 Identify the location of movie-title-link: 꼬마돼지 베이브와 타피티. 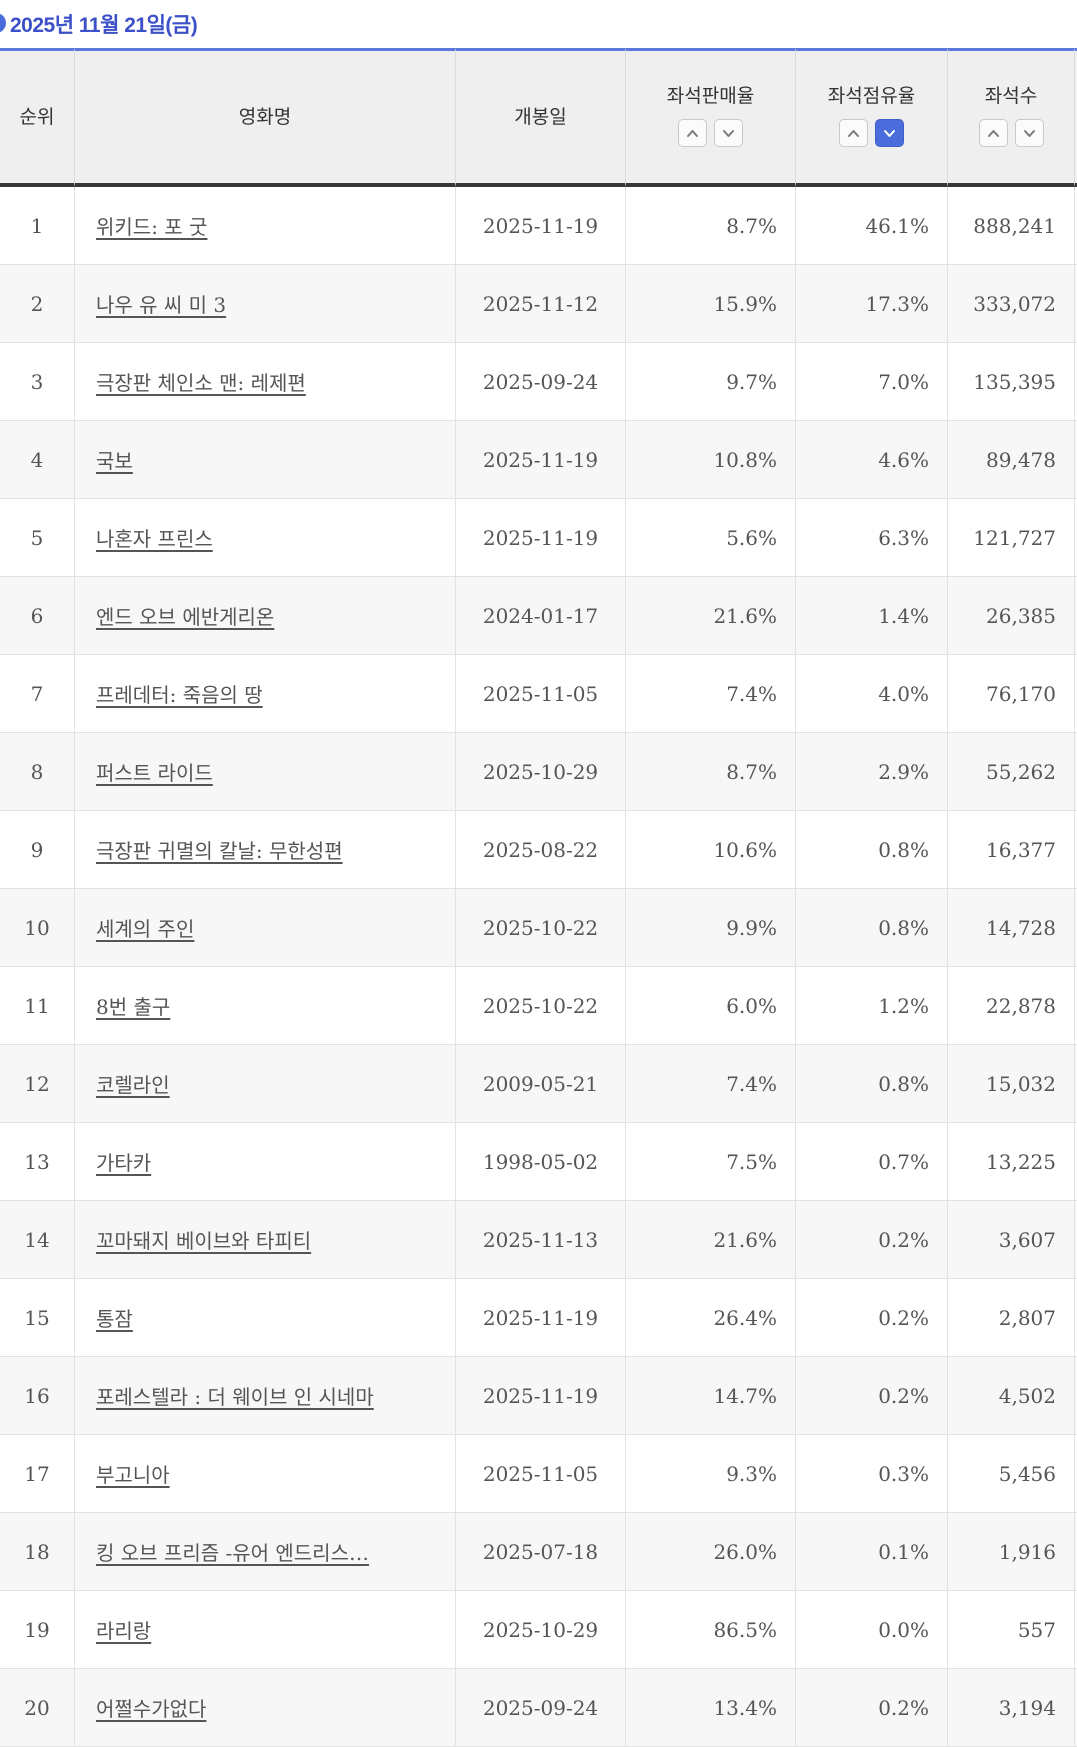
(204, 1241).